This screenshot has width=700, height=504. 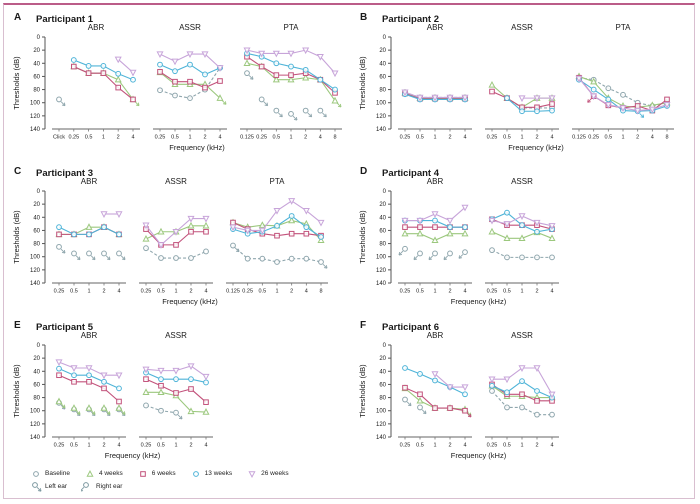 I want to click on 13-weeks-symbol-icon, so click(x=195, y=473).